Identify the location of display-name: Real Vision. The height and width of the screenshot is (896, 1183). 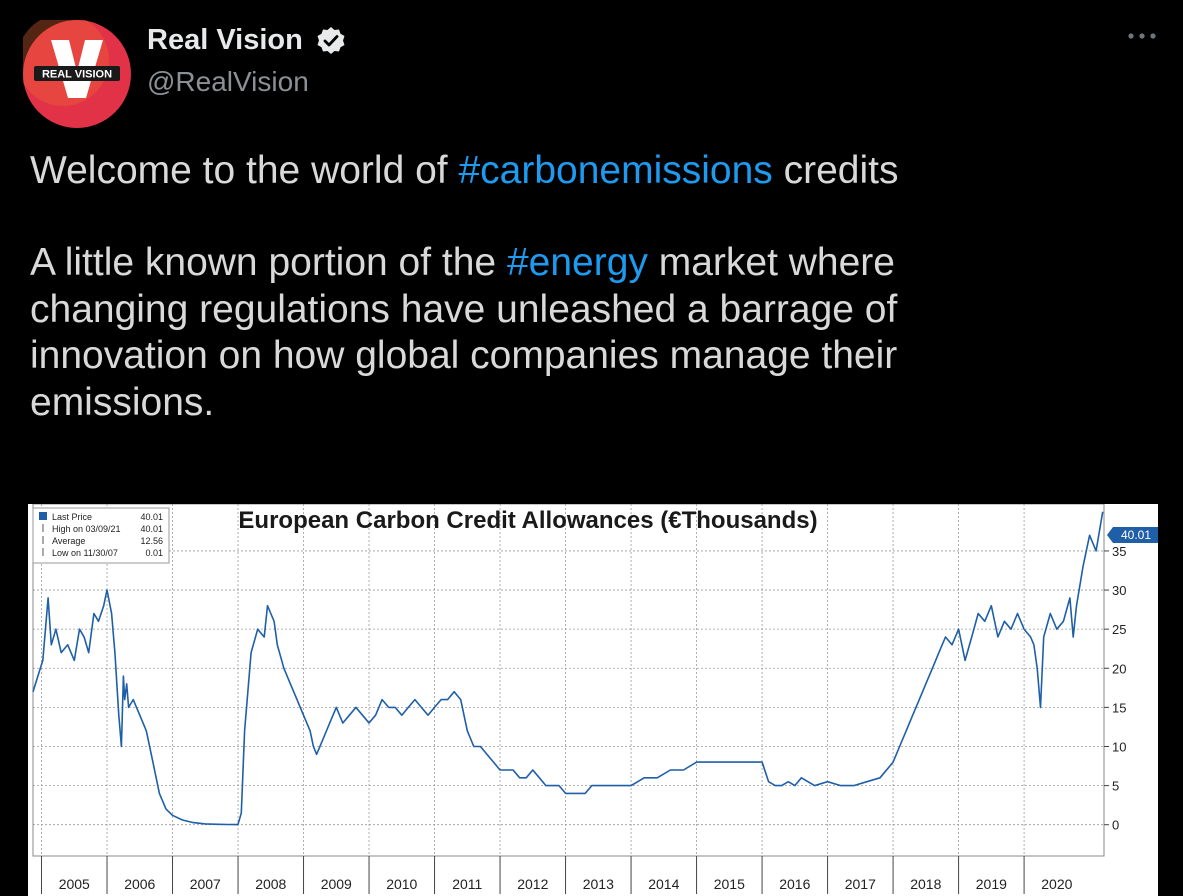
(225, 40).